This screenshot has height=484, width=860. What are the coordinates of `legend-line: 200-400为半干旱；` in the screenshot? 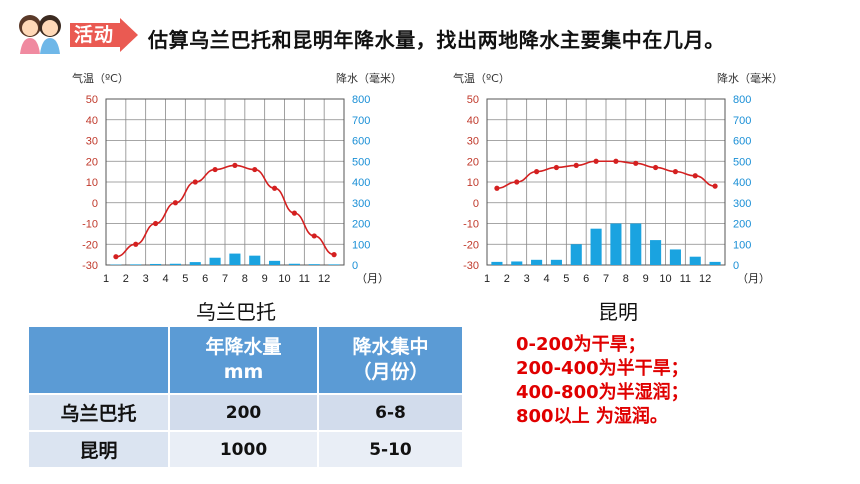 It's located at (602, 368).